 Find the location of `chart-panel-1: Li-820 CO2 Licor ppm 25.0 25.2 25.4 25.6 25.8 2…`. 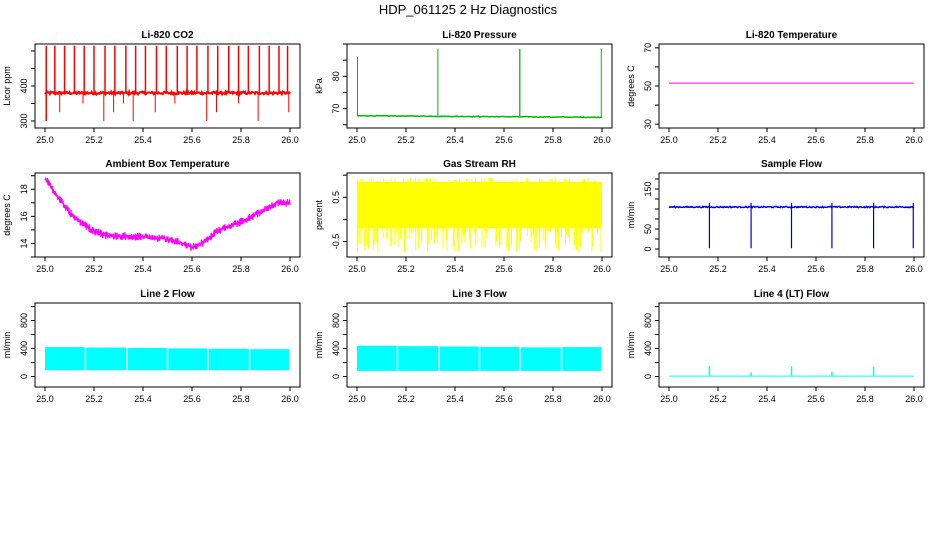

chart-panel-1: Li-820 CO2 Licor ppm 25.0 25.2 25.4 25.6 25.8 2… is located at coordinates (151, 87).